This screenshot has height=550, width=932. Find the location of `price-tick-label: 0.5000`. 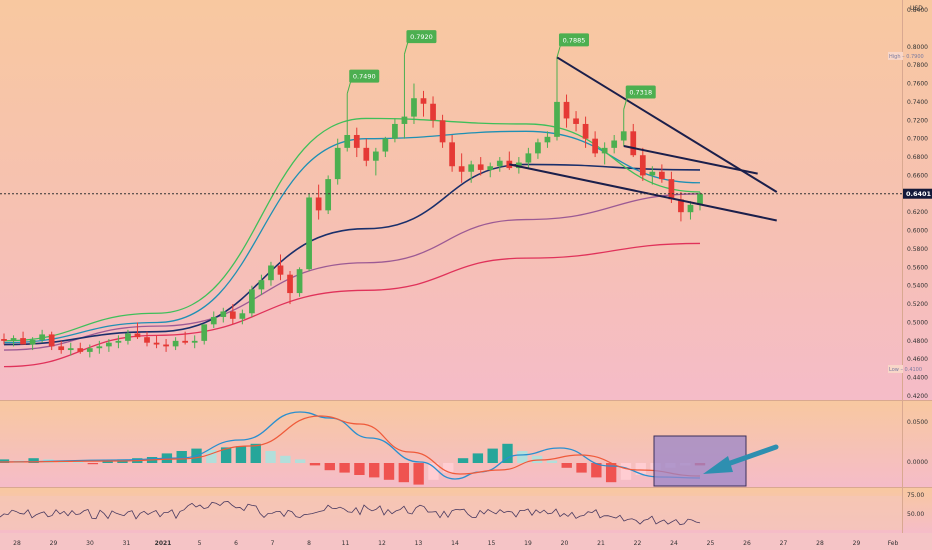

price-tick-label: 0.5000 is located at coordinates (917, 322).